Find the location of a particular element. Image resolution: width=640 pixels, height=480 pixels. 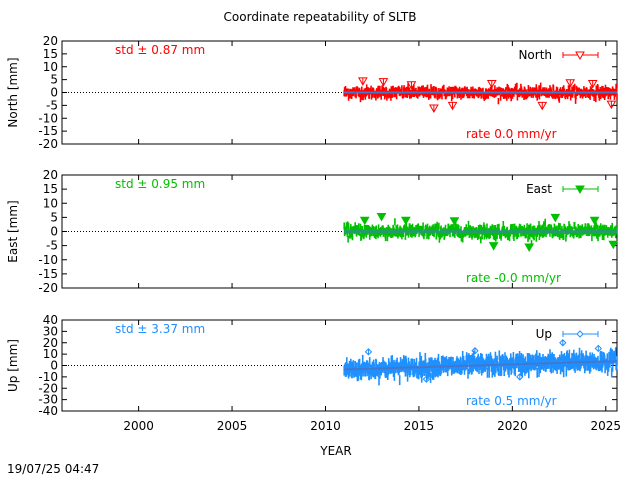

y-tick-label: 30 is located at coordinates (50, 331).